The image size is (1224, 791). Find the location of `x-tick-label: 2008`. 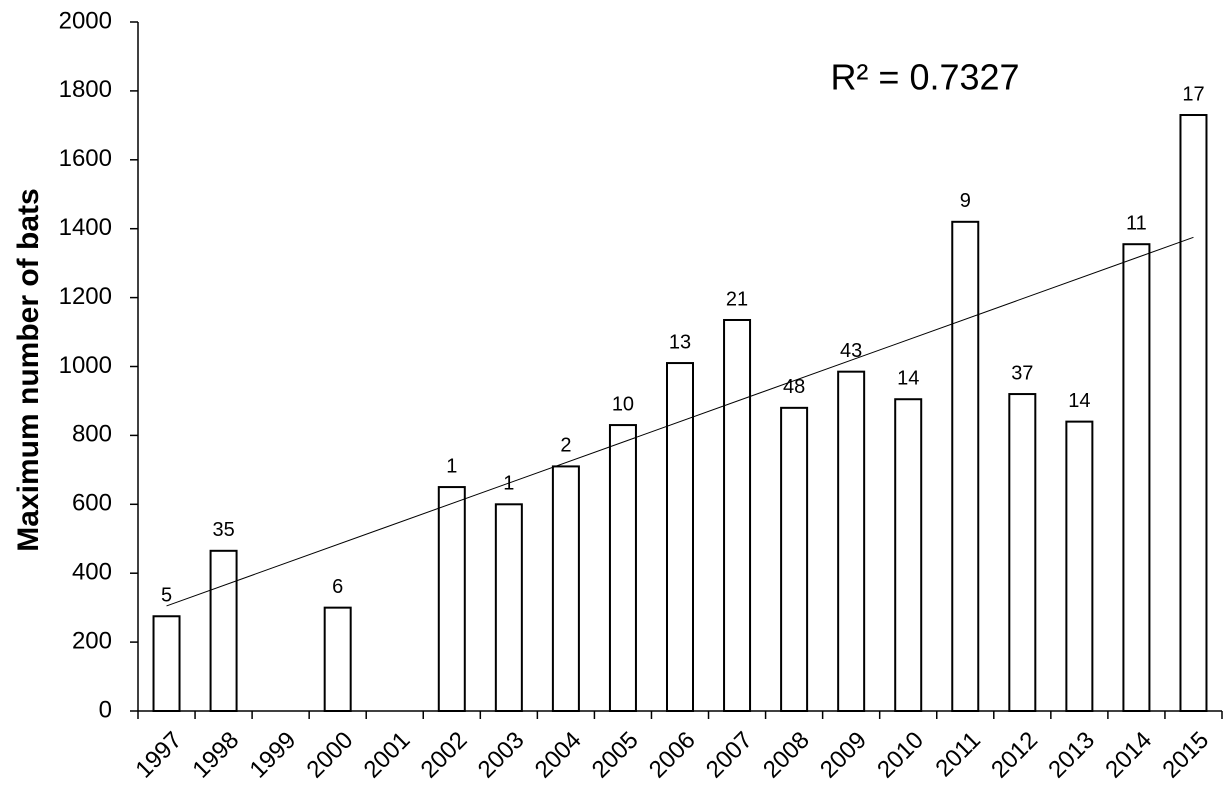

x-tick-label: 2008 is located at coordinates (786, 755).